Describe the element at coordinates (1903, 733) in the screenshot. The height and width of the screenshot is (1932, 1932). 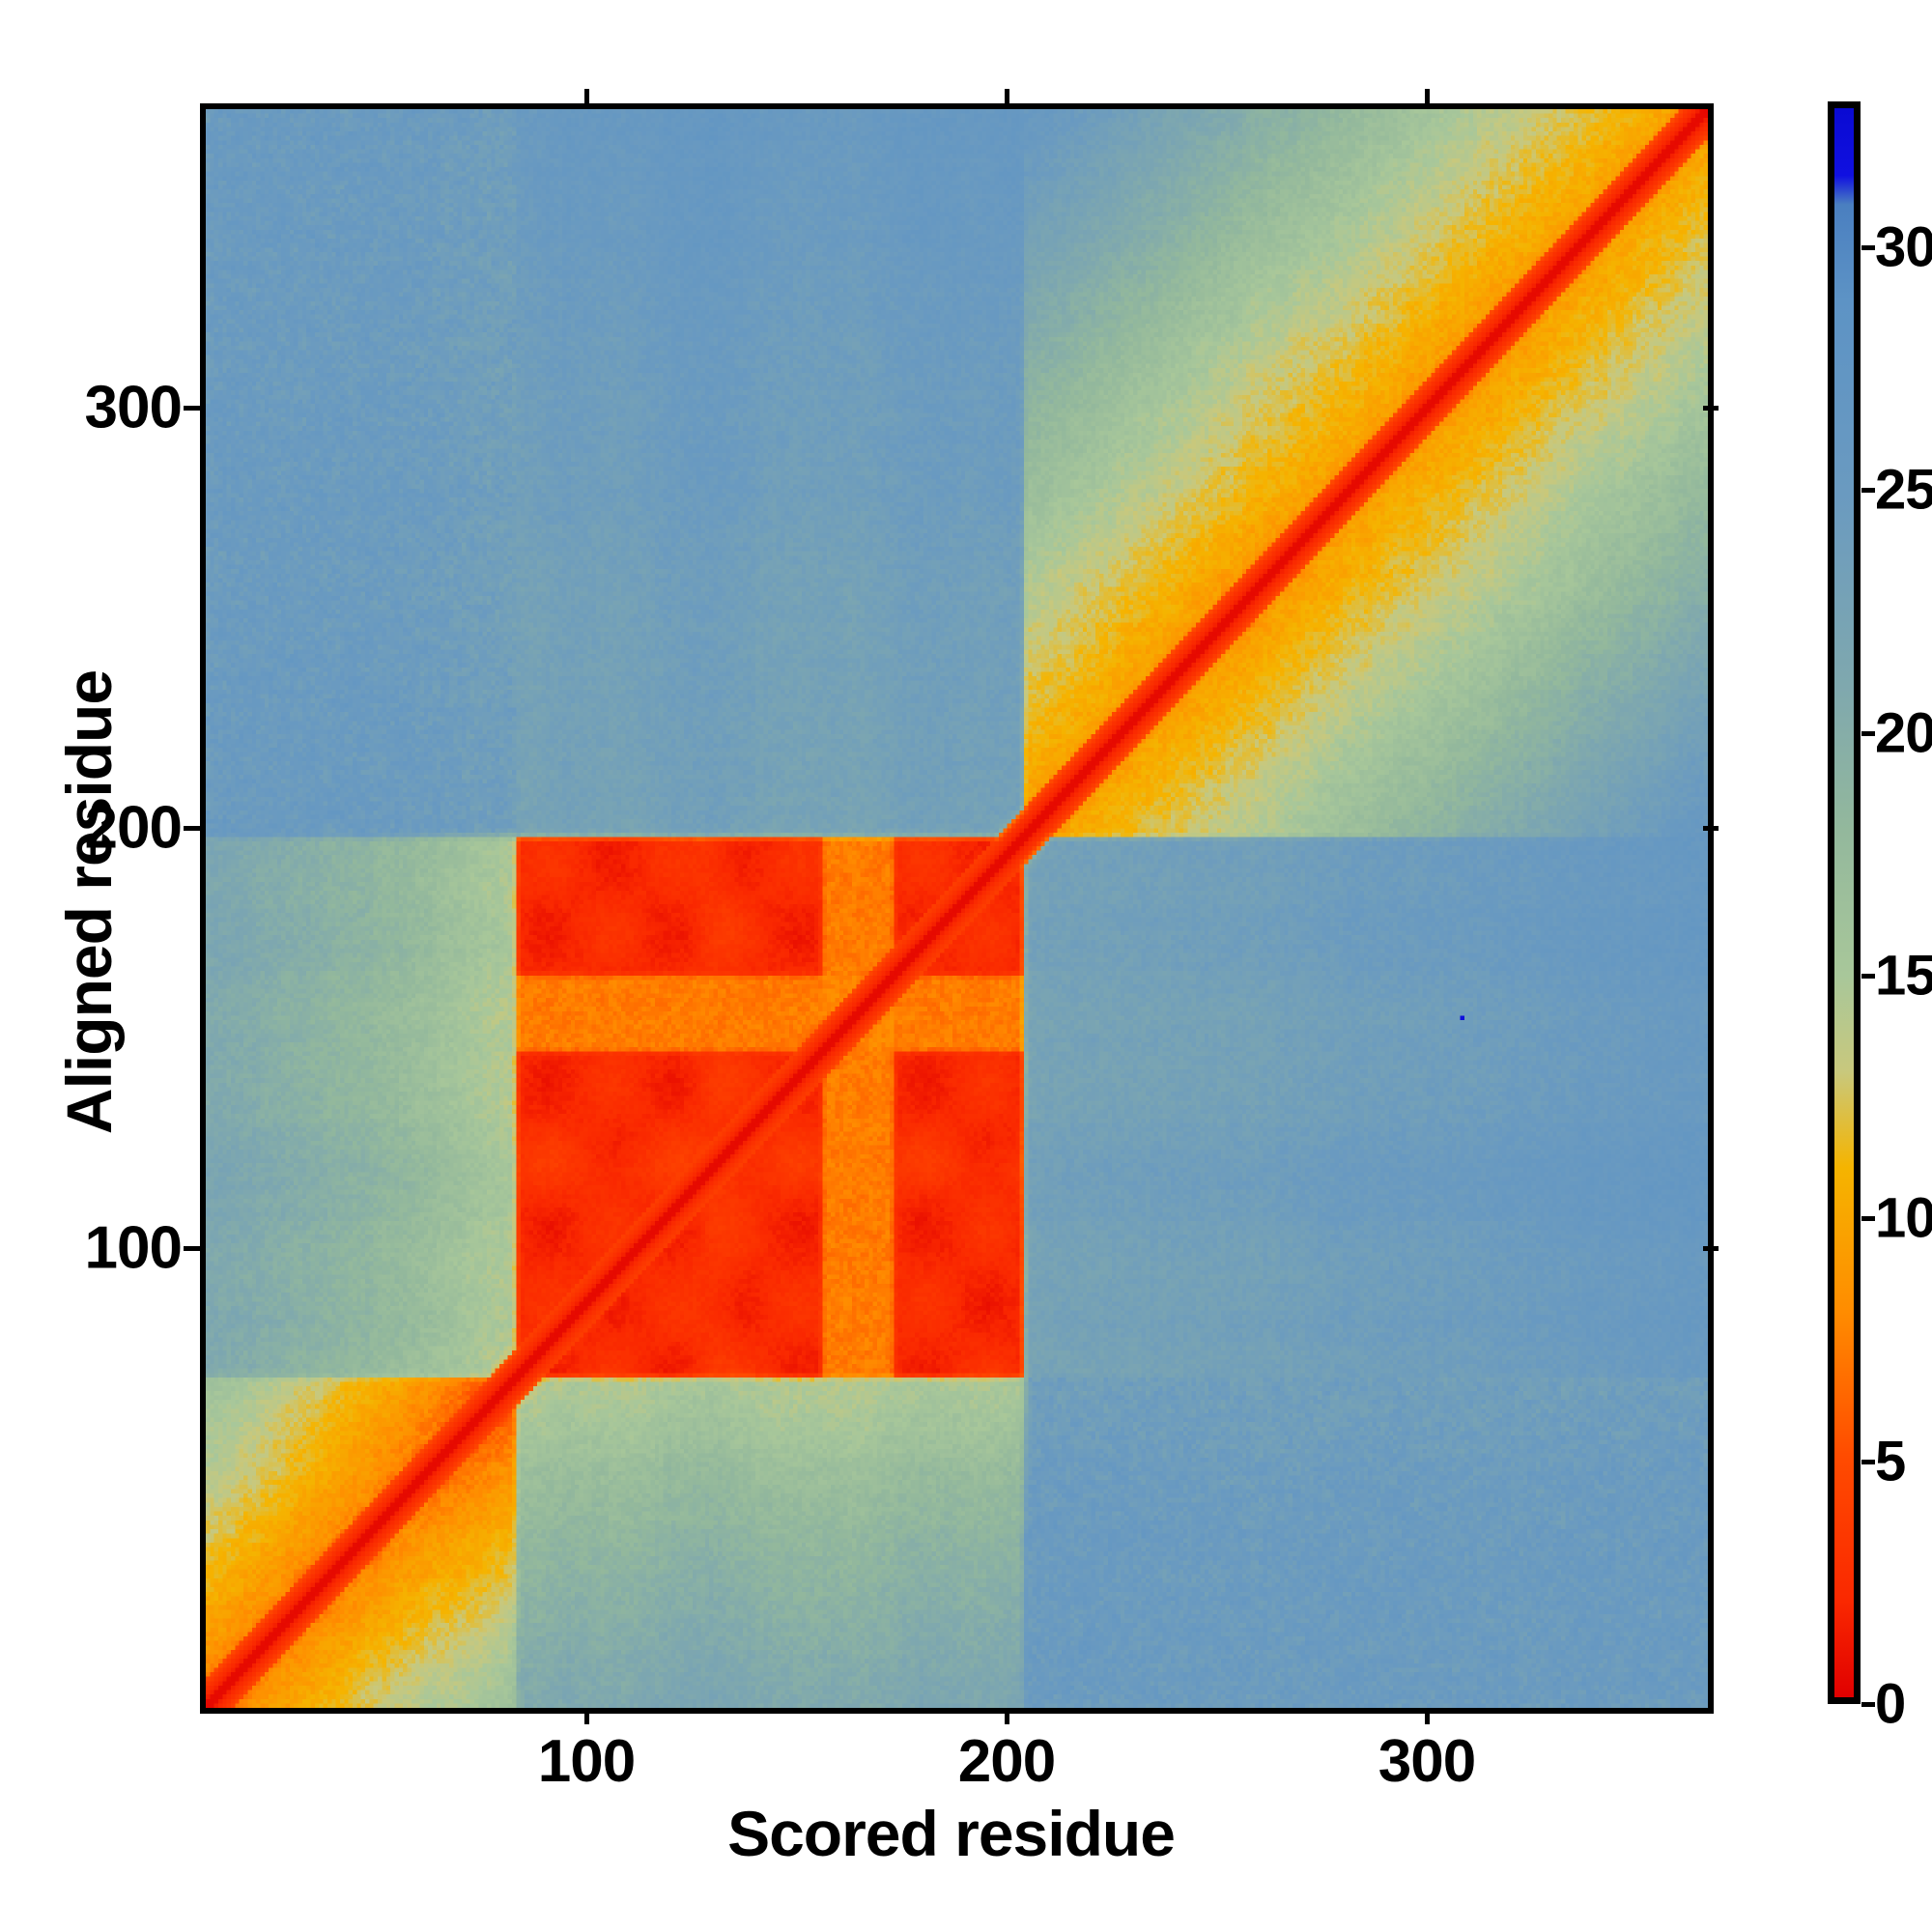
I see `colorbar-label-20: 20` at that location.